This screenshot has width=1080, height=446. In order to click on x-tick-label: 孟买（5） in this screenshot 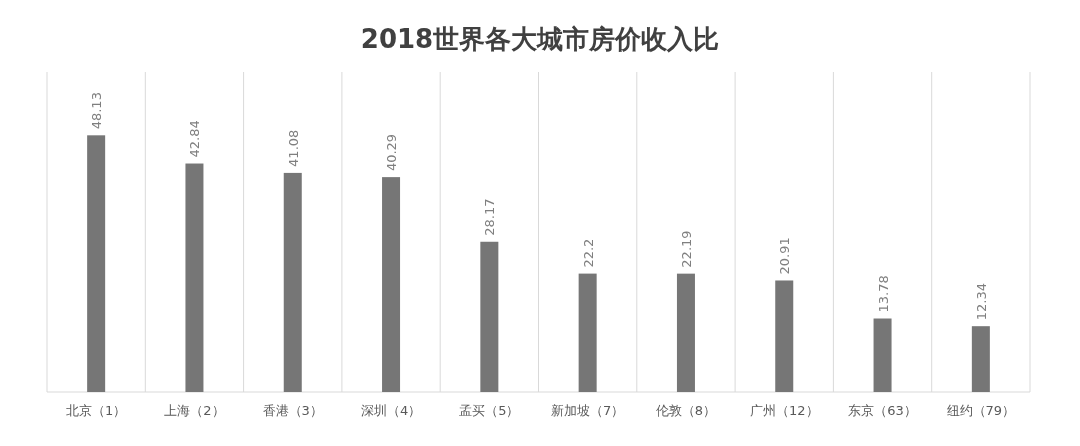, I will do `click(489, 410)`.